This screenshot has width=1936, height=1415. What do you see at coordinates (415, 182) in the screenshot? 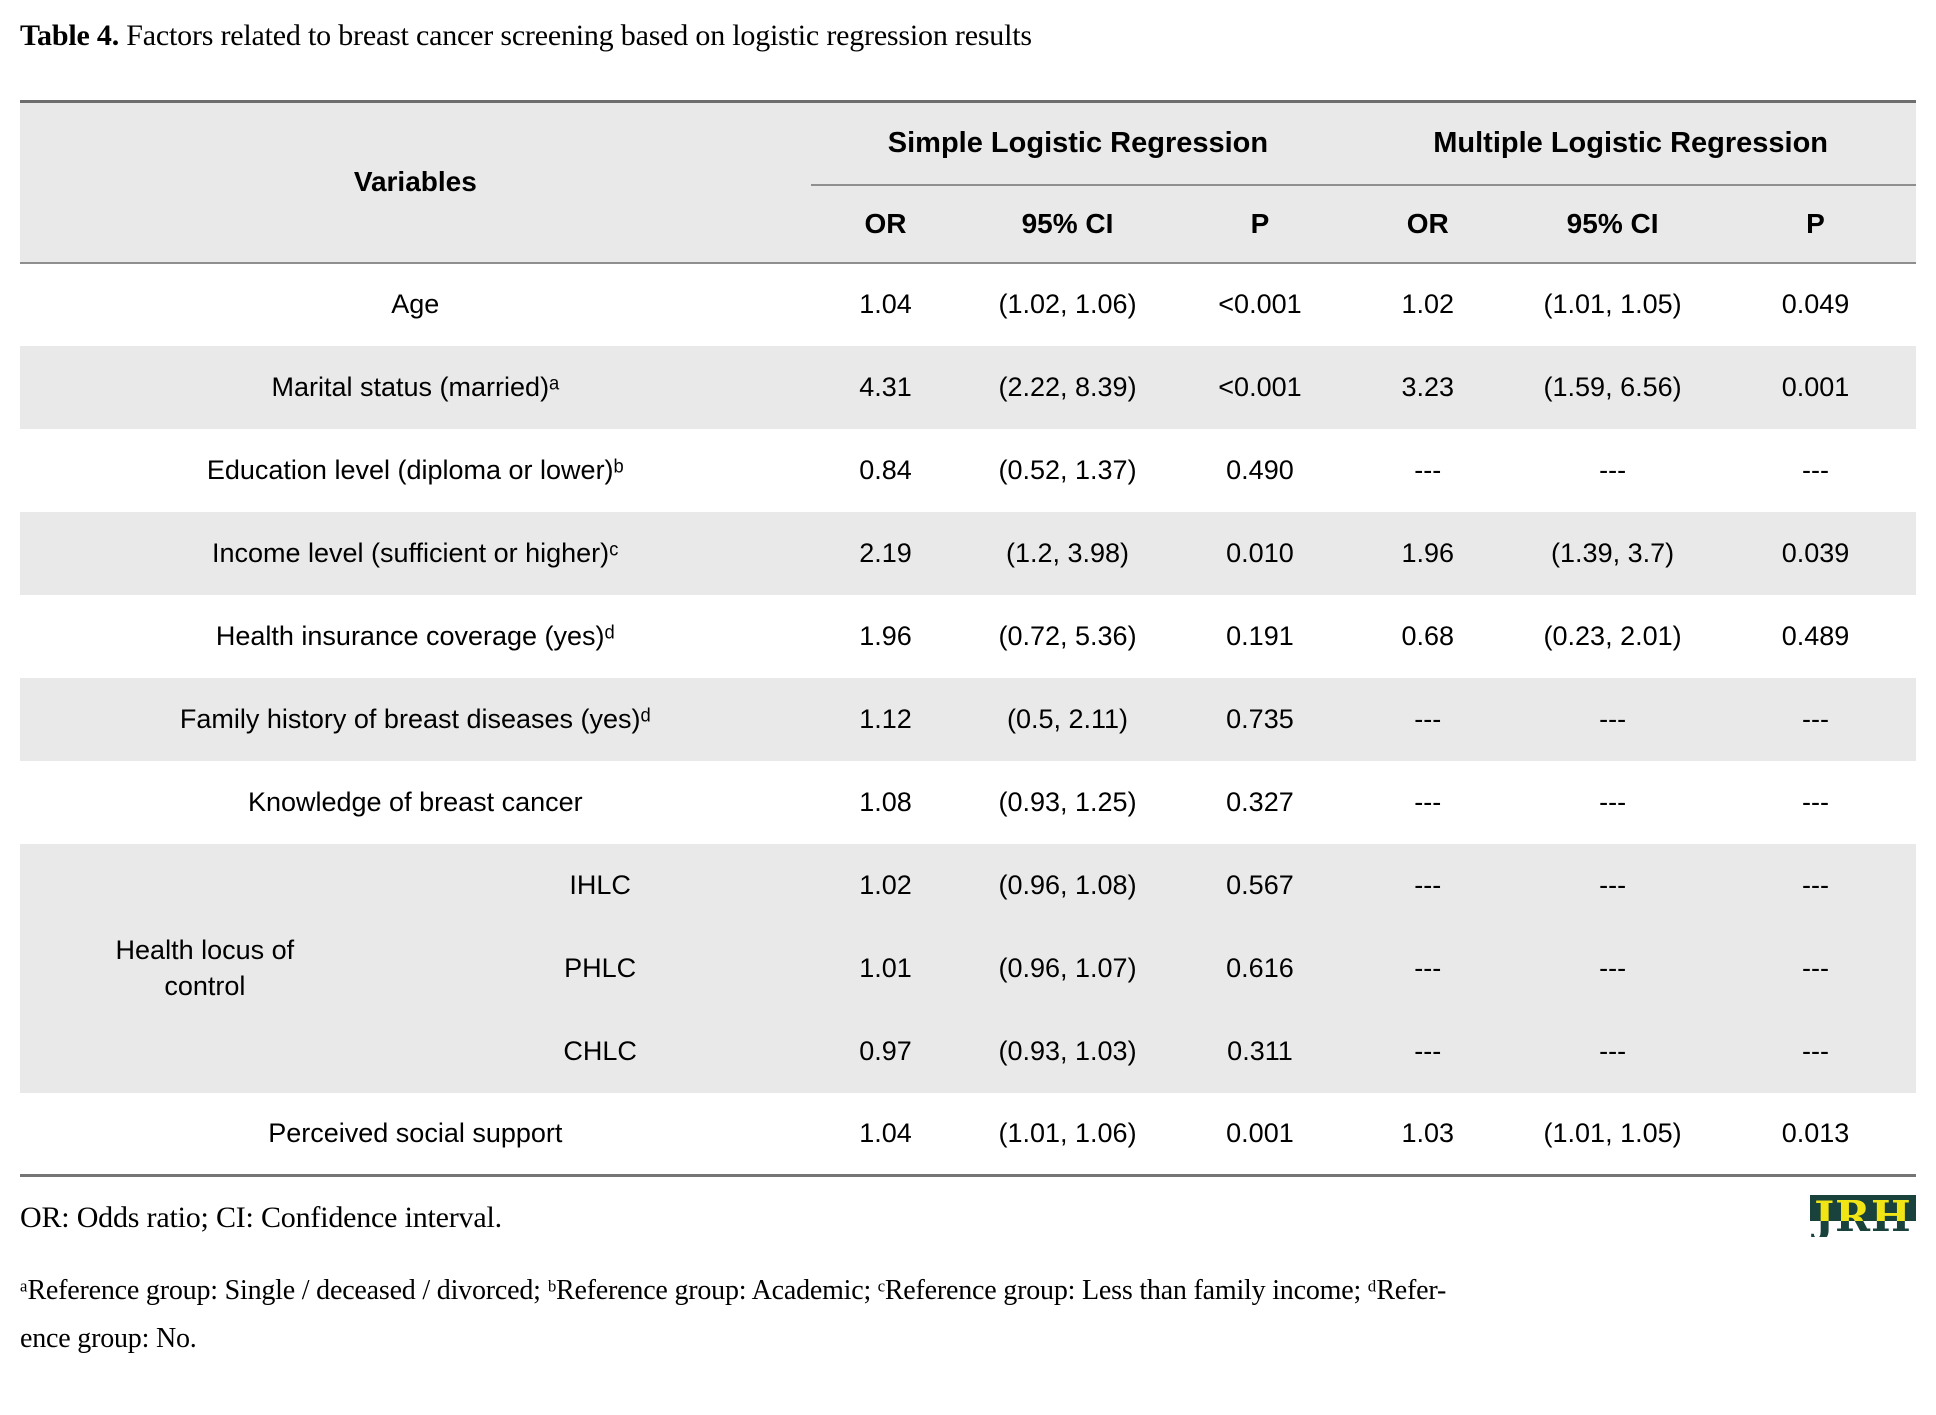
I see `variables-header: Variables` at bounding box center [415, 182].